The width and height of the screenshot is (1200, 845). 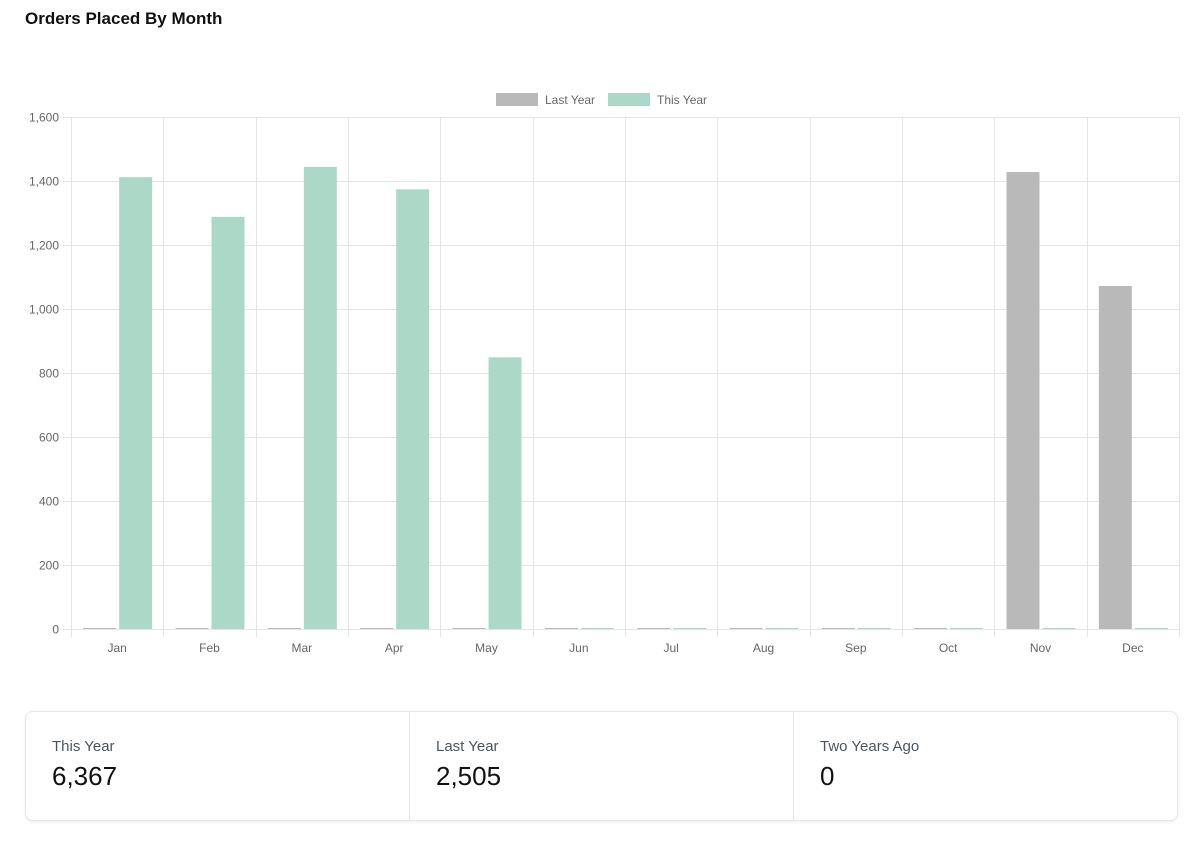 What do you see at coordinates (763, 648) in the screenshot?
I see `x-tick-label: Aug` at bounding box center [763, 648].